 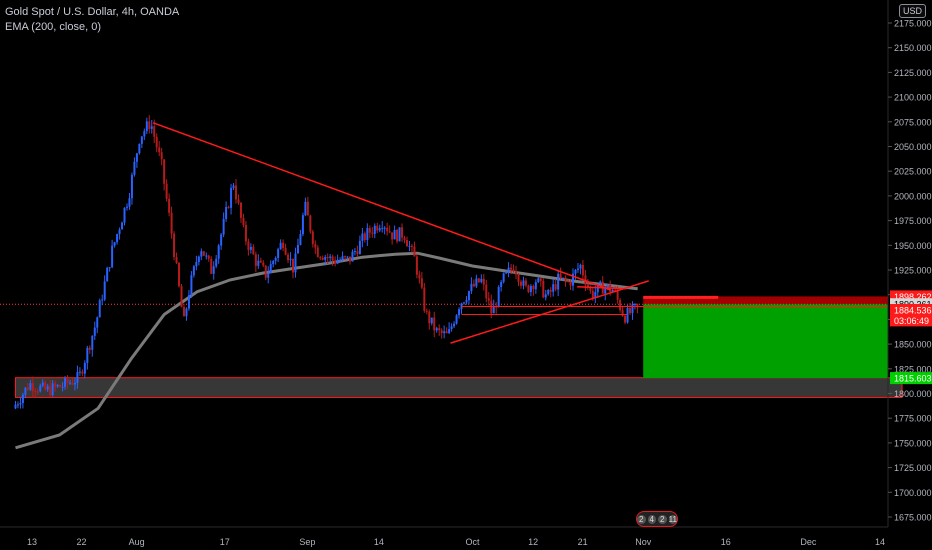 I want to click on price-tick-label: 2125.000, so click(x=913, y=73).